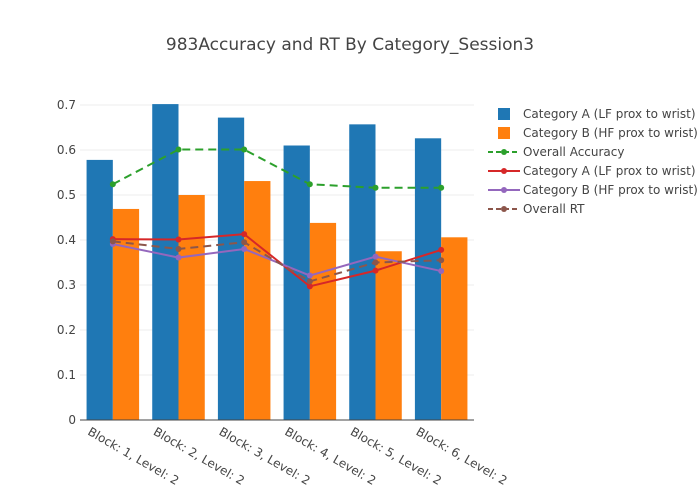 This screenshot has height=504, width=700. I want to click on y-tick-label: 0.5, so click(66, 195).